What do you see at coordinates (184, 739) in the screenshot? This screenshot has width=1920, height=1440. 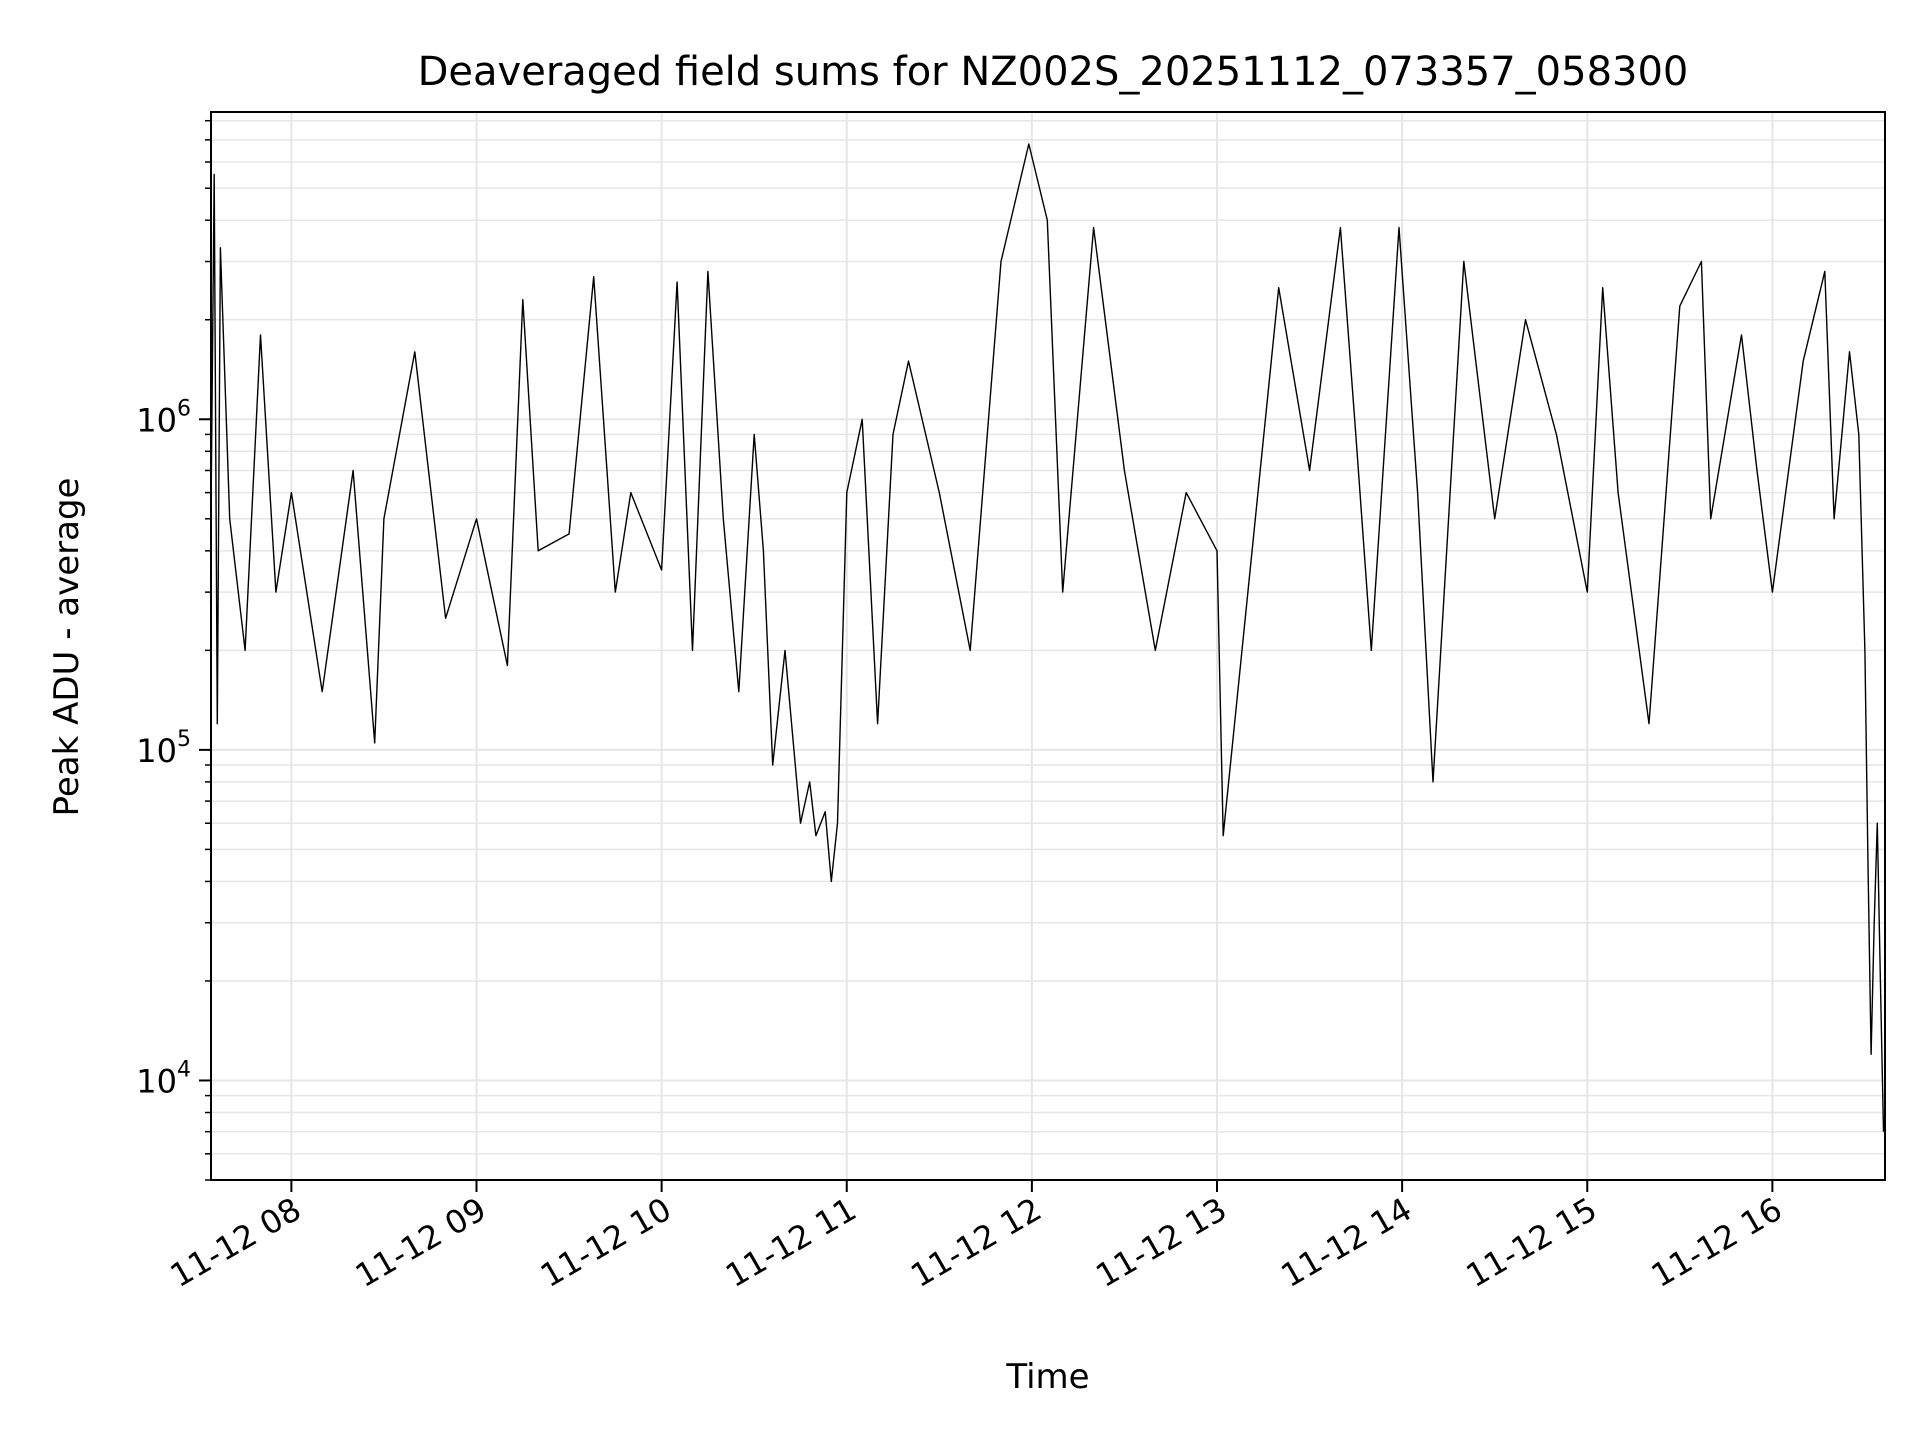 I see `y-tick-exponent: 5` at bounding box center [184, 739].